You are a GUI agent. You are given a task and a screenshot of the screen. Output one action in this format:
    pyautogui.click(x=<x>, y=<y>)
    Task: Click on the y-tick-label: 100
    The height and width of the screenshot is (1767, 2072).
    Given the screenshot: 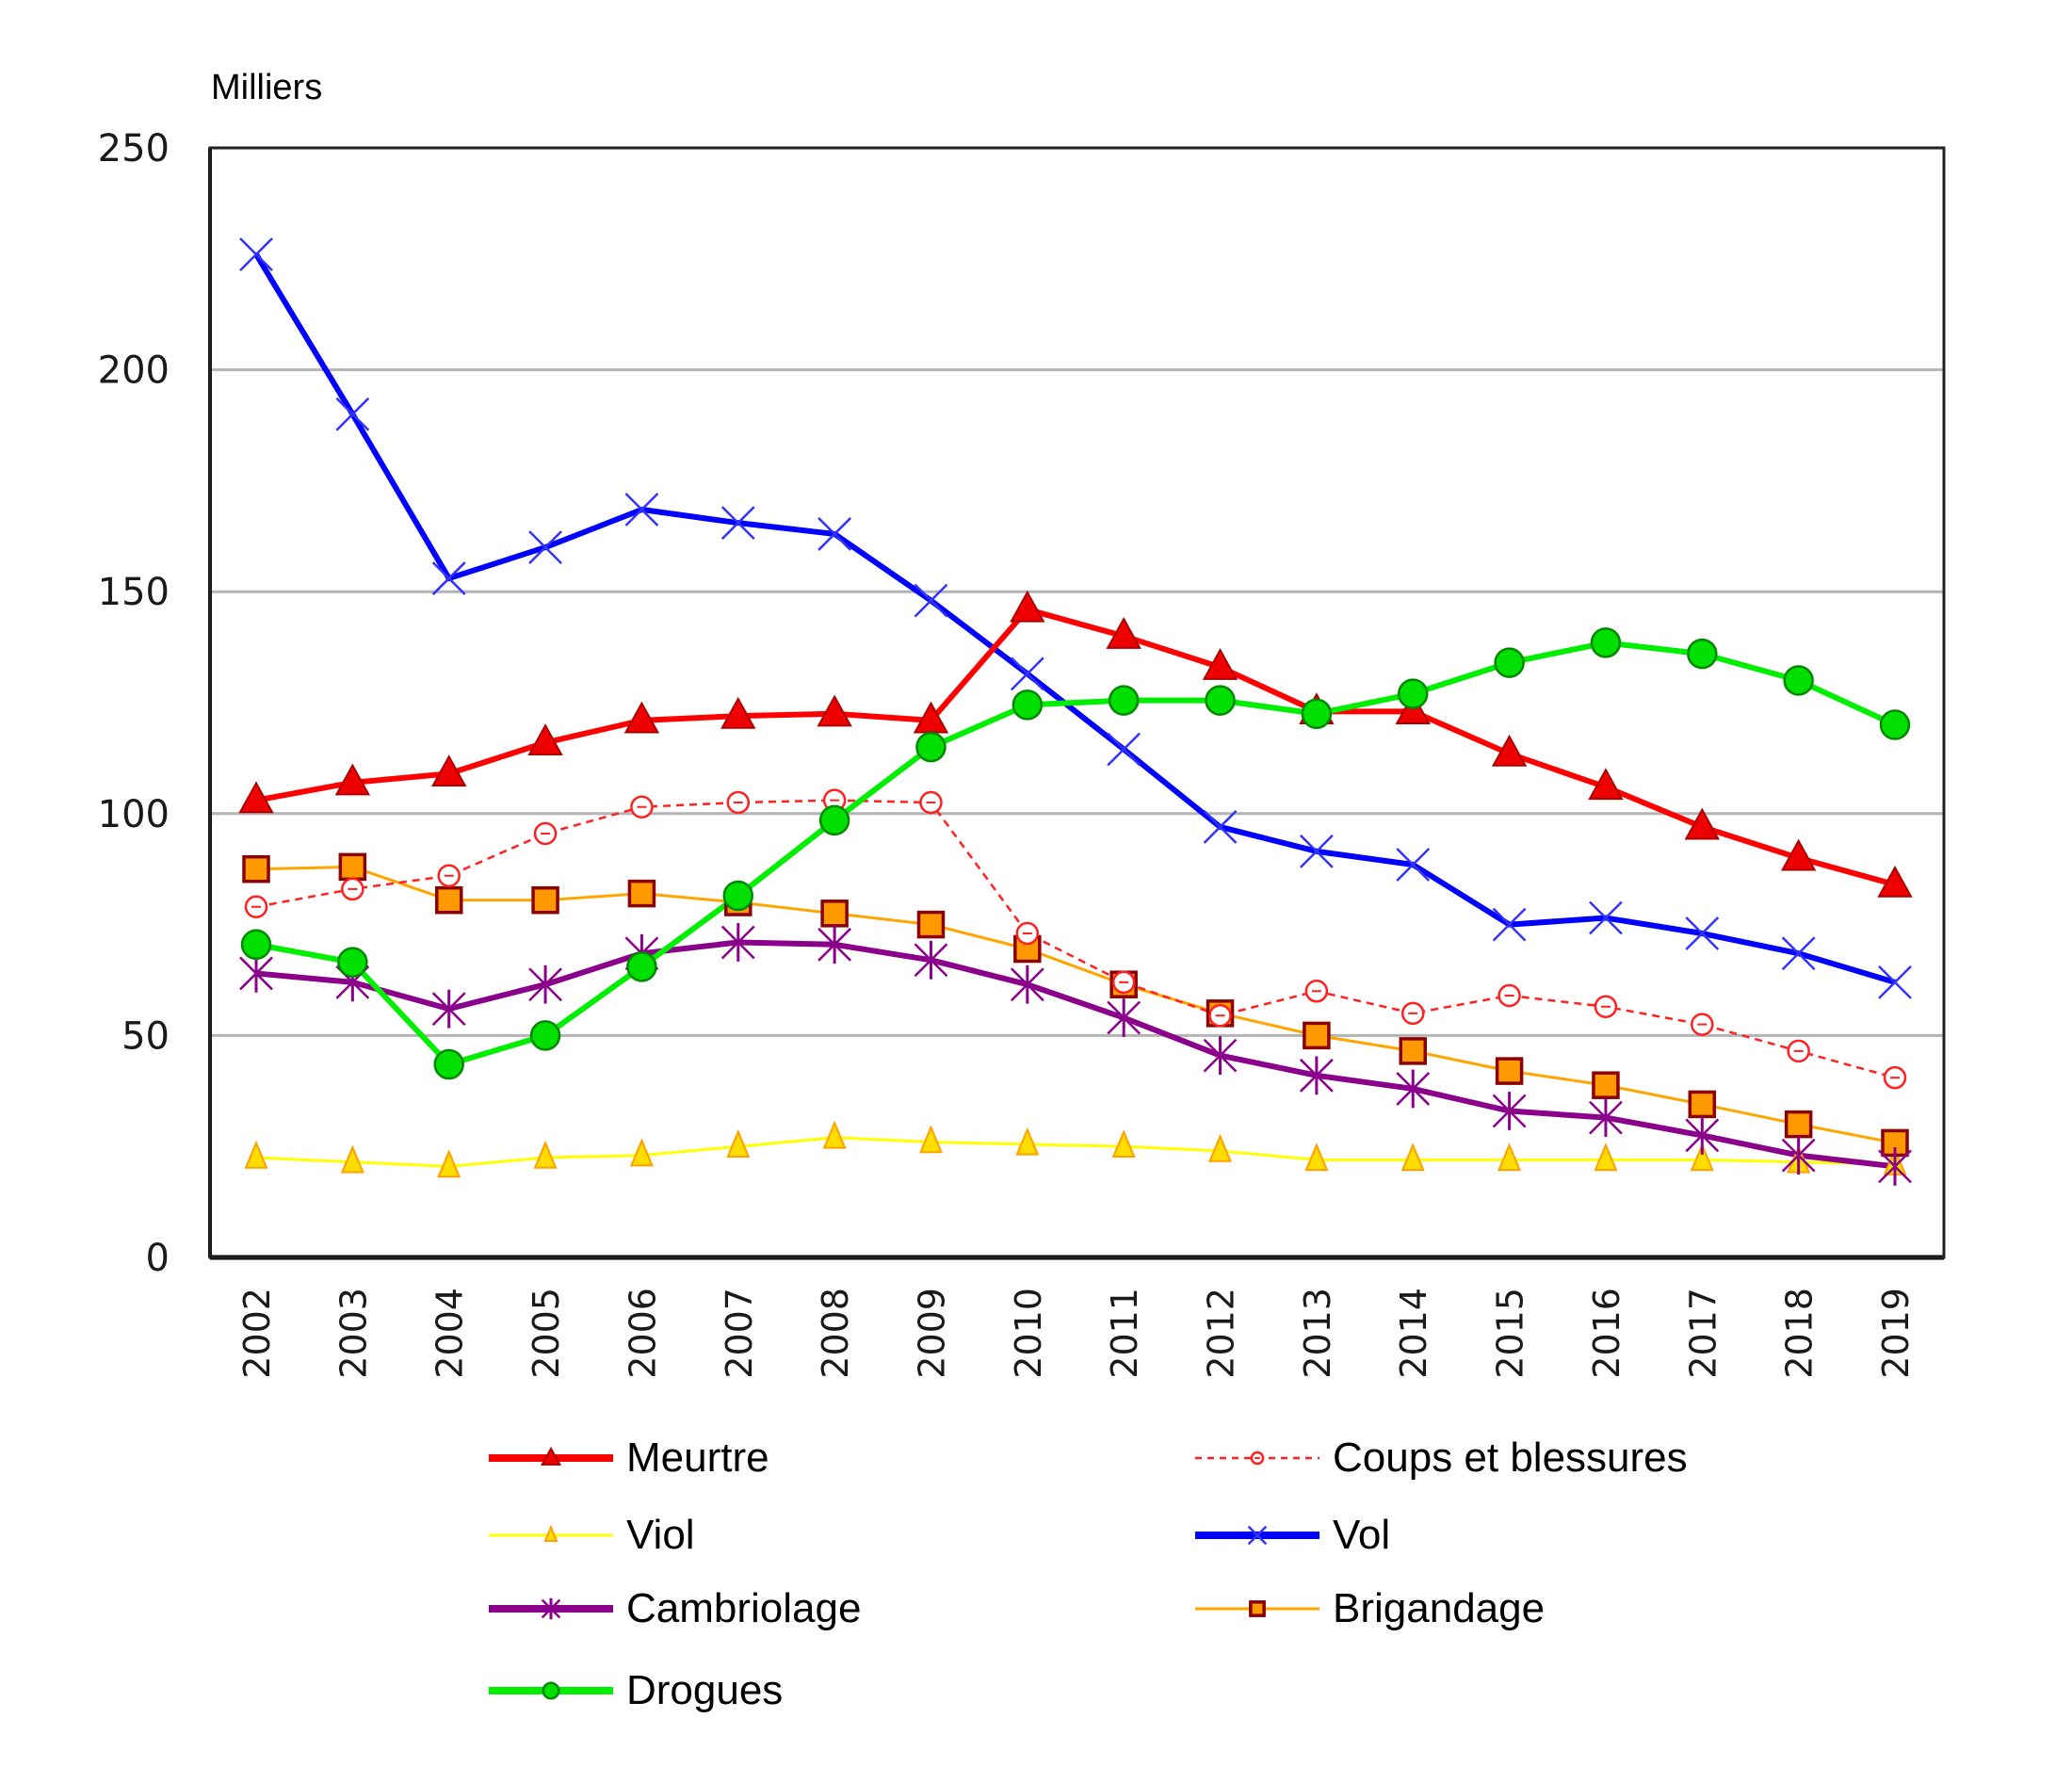 What is the action you would take?
    pyautogui.click(x=134, y=814)
    